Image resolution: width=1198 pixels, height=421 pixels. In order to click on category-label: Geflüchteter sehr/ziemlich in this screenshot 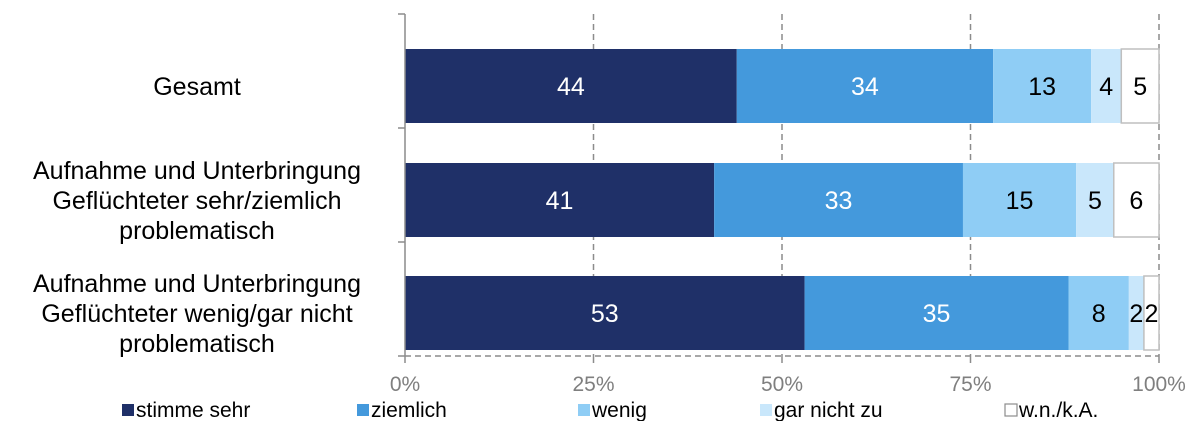, I will do `click(196, 201)`.